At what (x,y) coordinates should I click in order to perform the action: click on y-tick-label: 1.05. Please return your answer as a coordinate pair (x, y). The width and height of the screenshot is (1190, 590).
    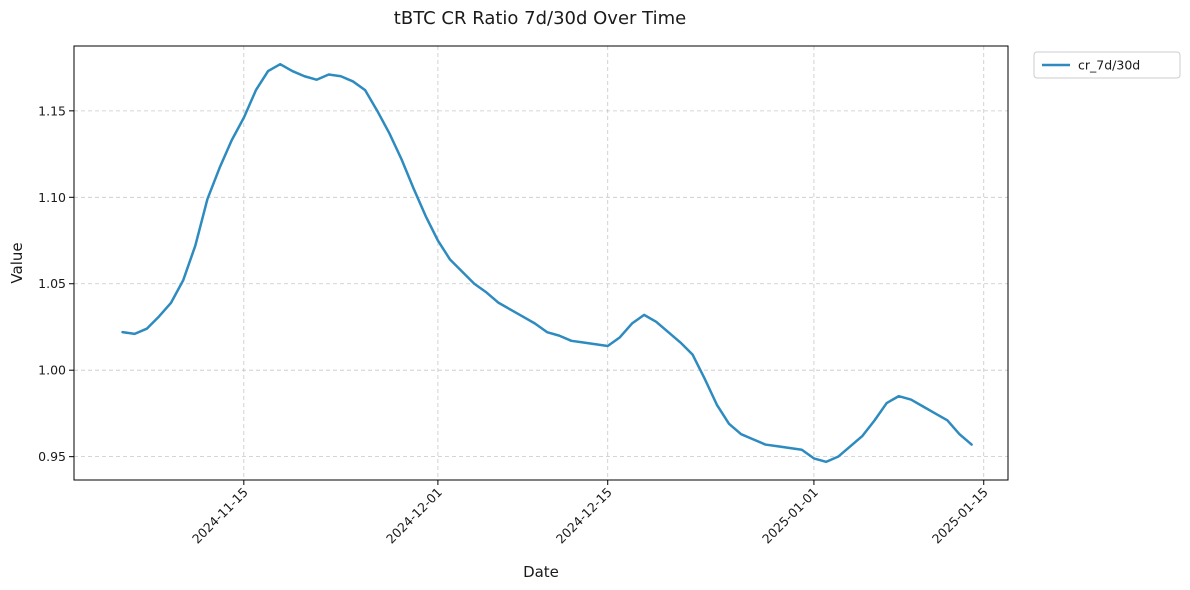
    Looking at the image, I should click on (52, 283).